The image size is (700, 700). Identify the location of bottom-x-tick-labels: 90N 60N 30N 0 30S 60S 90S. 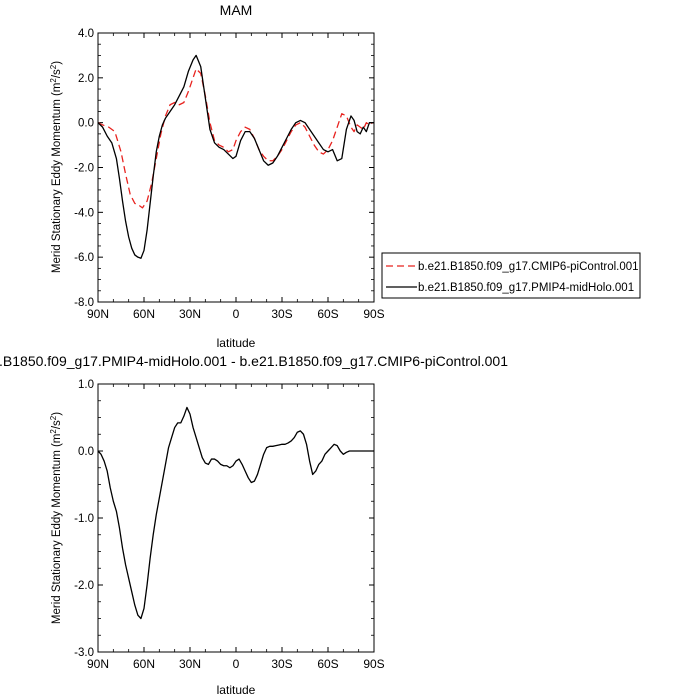
(236, 664).